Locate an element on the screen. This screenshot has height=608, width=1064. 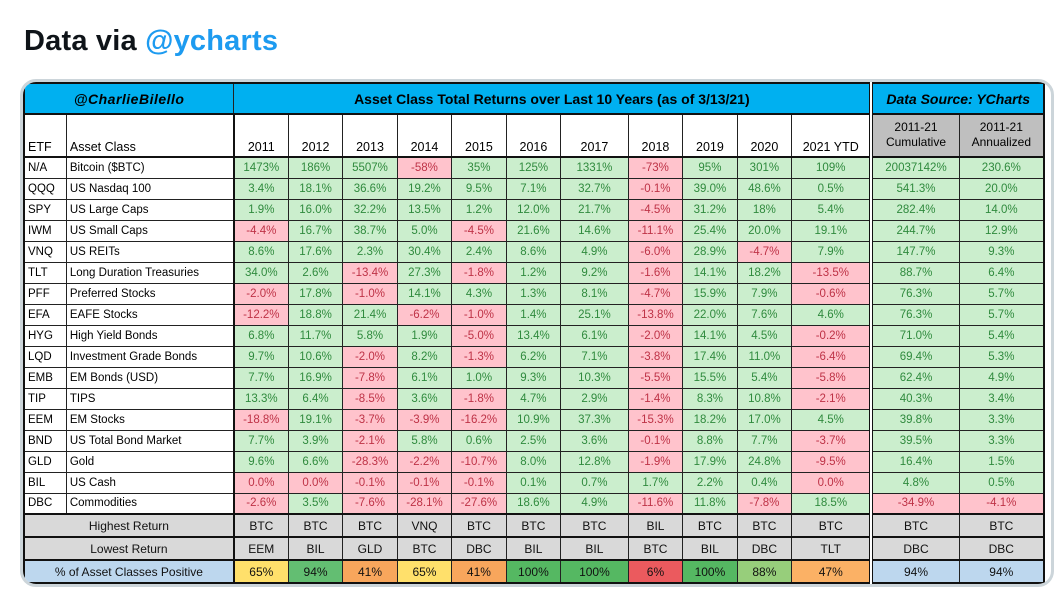
return-cell-BIL-2012: 0.0% is located at coordinates (315, 482).